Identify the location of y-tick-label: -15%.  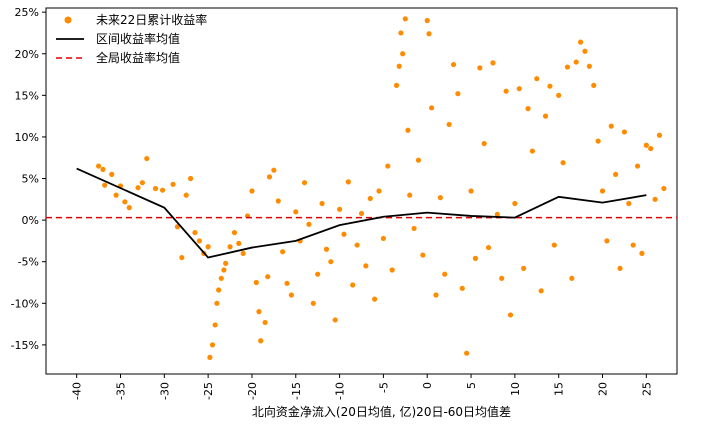
(25, 345).